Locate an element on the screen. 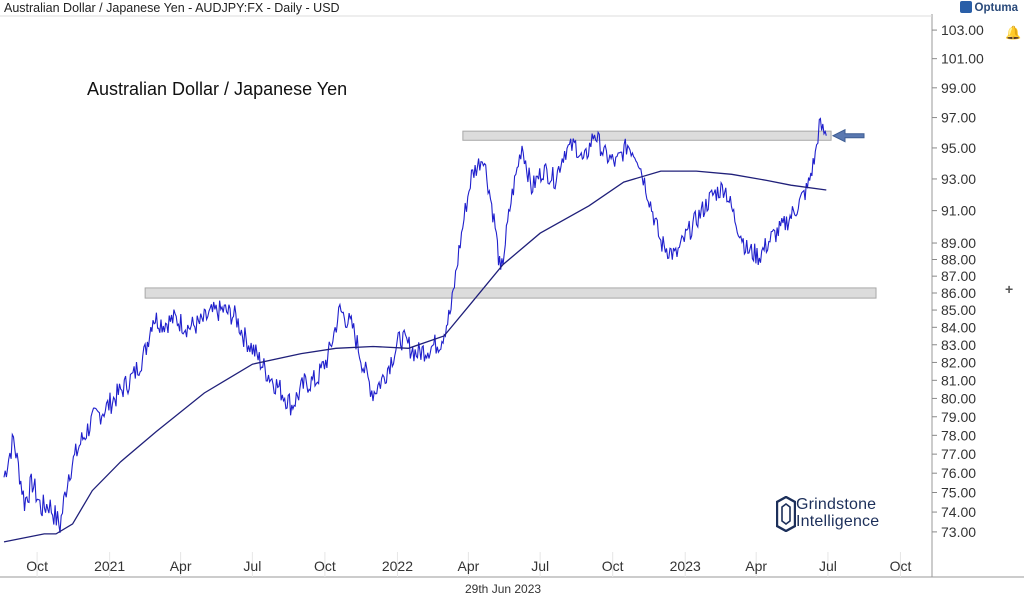 The width and height of the screenshot is (1024, 600). y-tick-label: 83.00 is located at coordinates (958, 345).